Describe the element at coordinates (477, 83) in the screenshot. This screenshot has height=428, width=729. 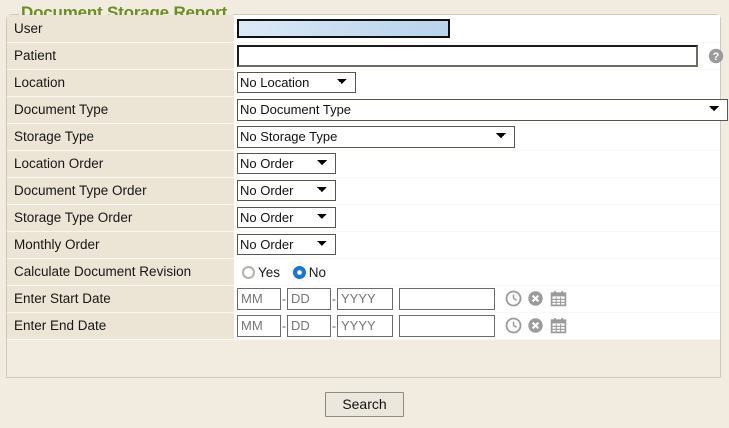
I see `value-location: No Location` at that location.